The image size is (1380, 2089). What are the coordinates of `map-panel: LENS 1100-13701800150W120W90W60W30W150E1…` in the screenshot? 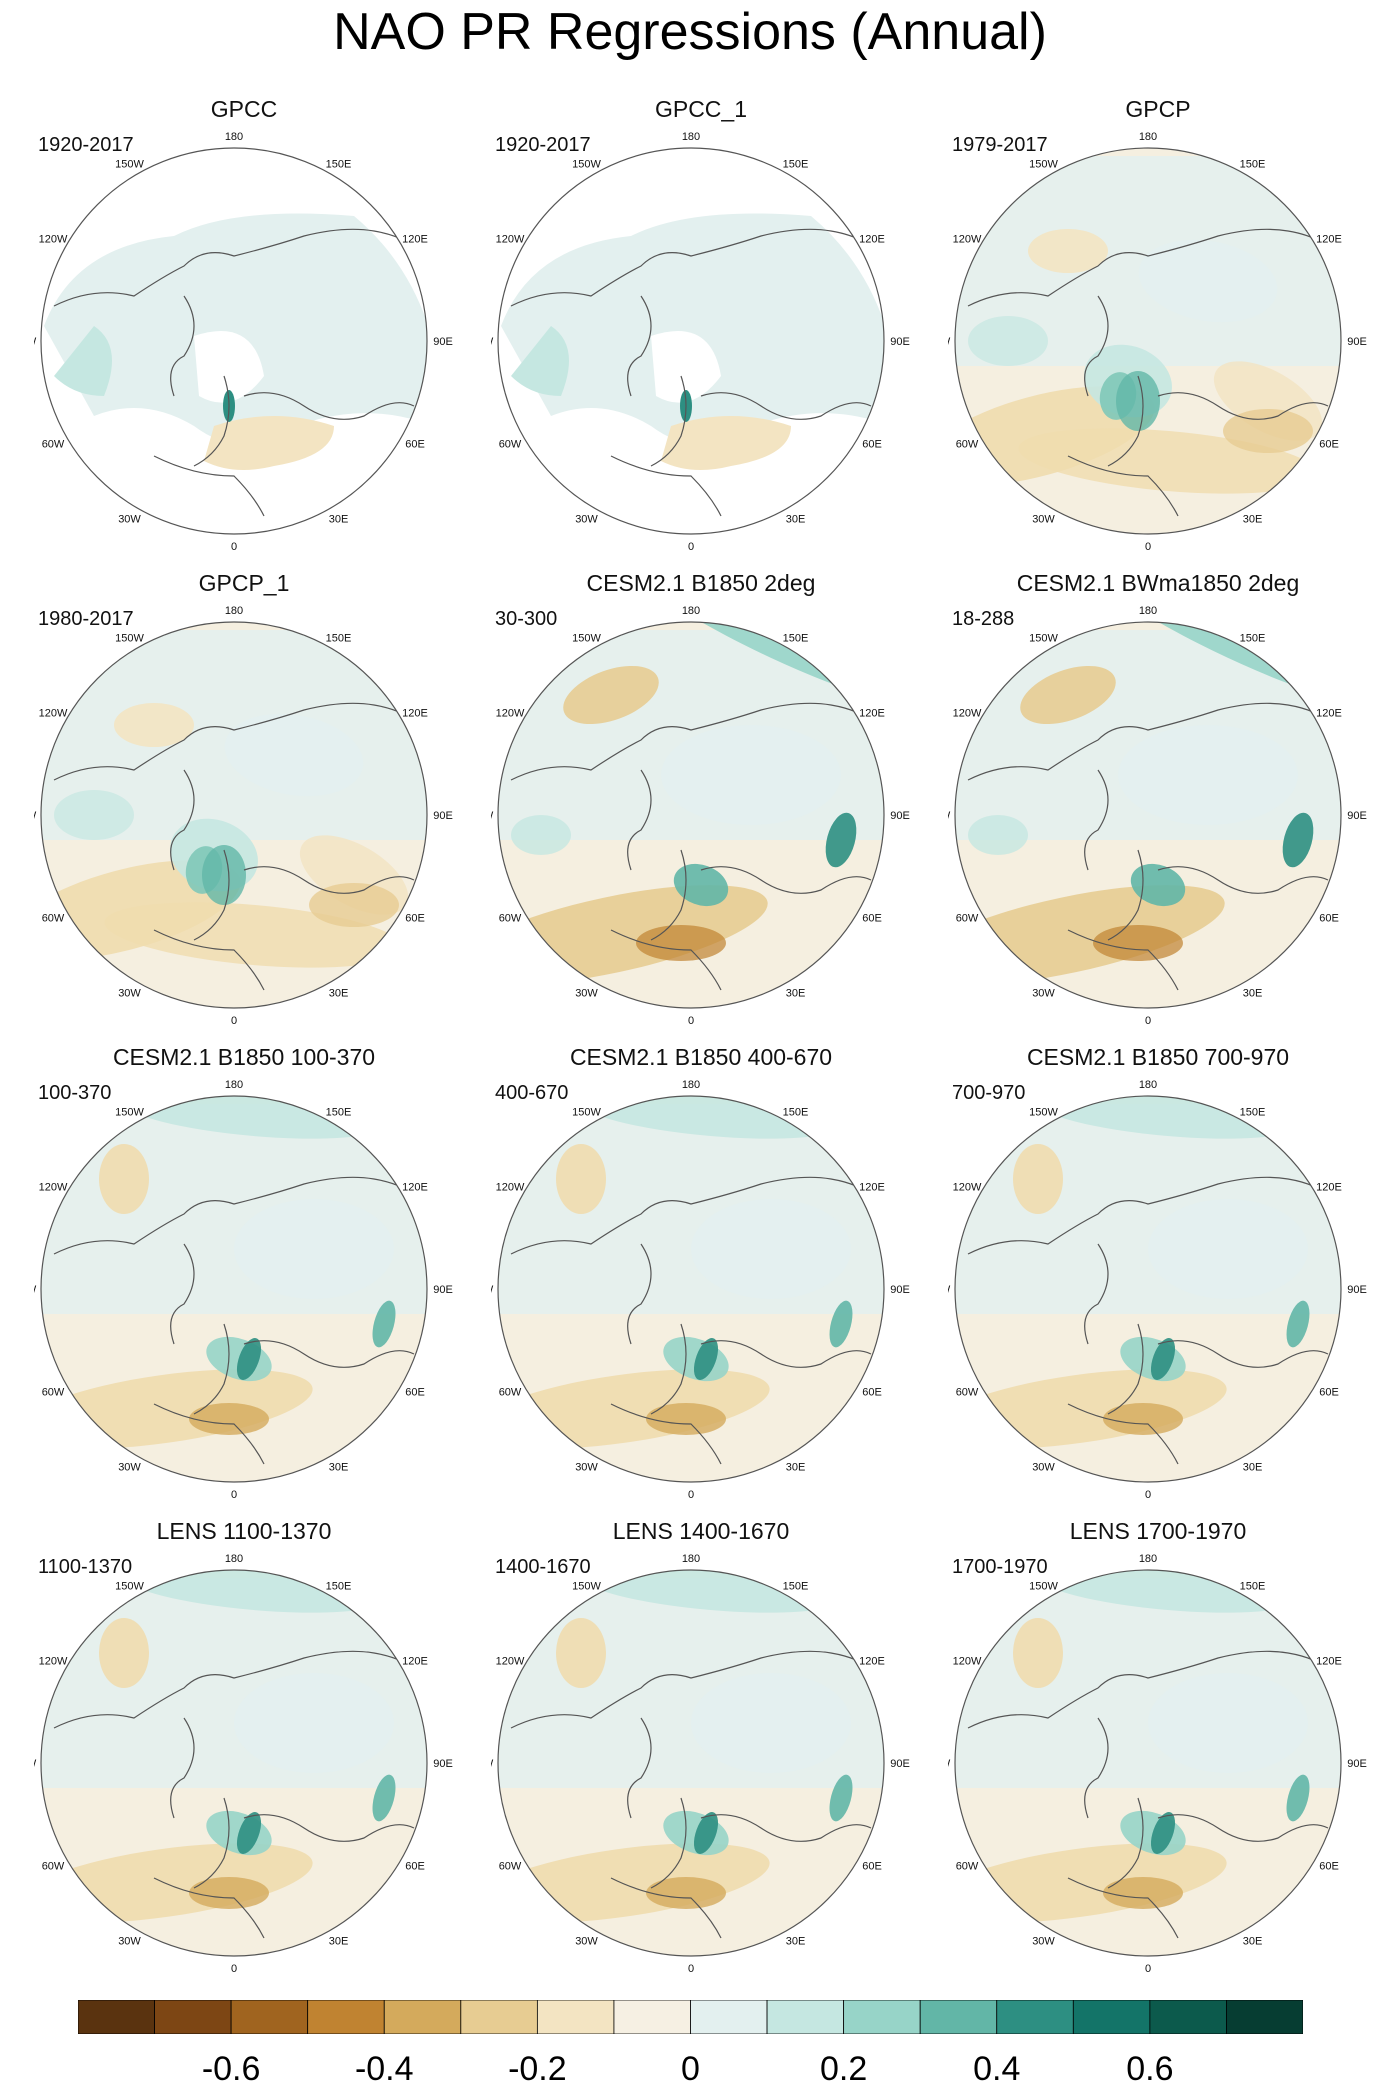 It's located at (244, 1748).